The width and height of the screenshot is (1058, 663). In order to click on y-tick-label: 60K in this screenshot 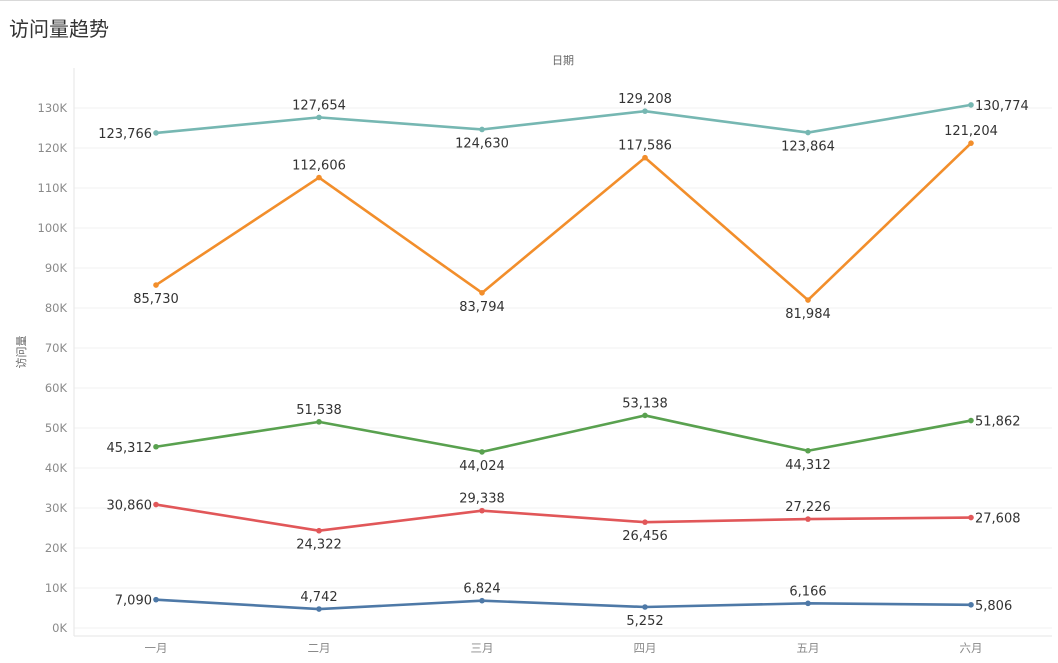, I will do `click(56, 388)`.